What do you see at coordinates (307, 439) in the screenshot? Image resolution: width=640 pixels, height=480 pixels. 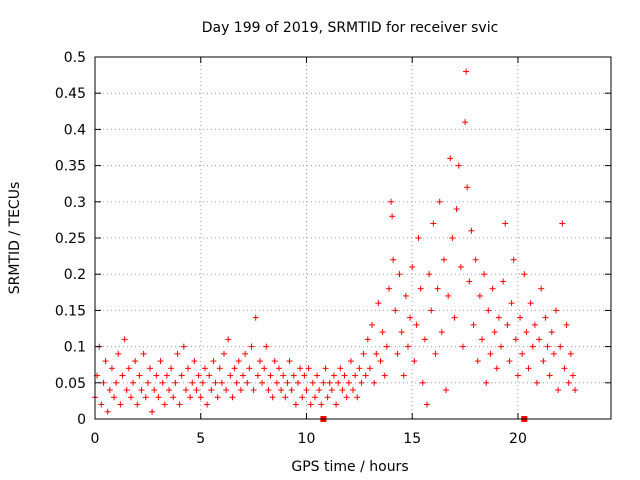 I see `x-tick-label: 10` at bounding box center [307, 439].